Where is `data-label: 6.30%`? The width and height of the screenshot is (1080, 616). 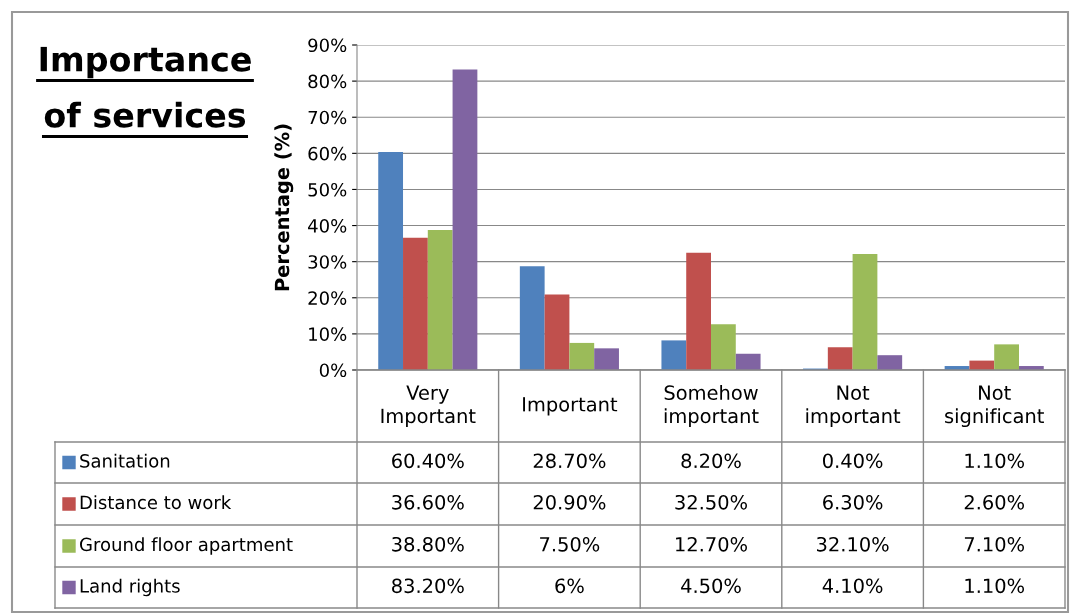 data-label: 6.30% is located at coordinates (853, 502).